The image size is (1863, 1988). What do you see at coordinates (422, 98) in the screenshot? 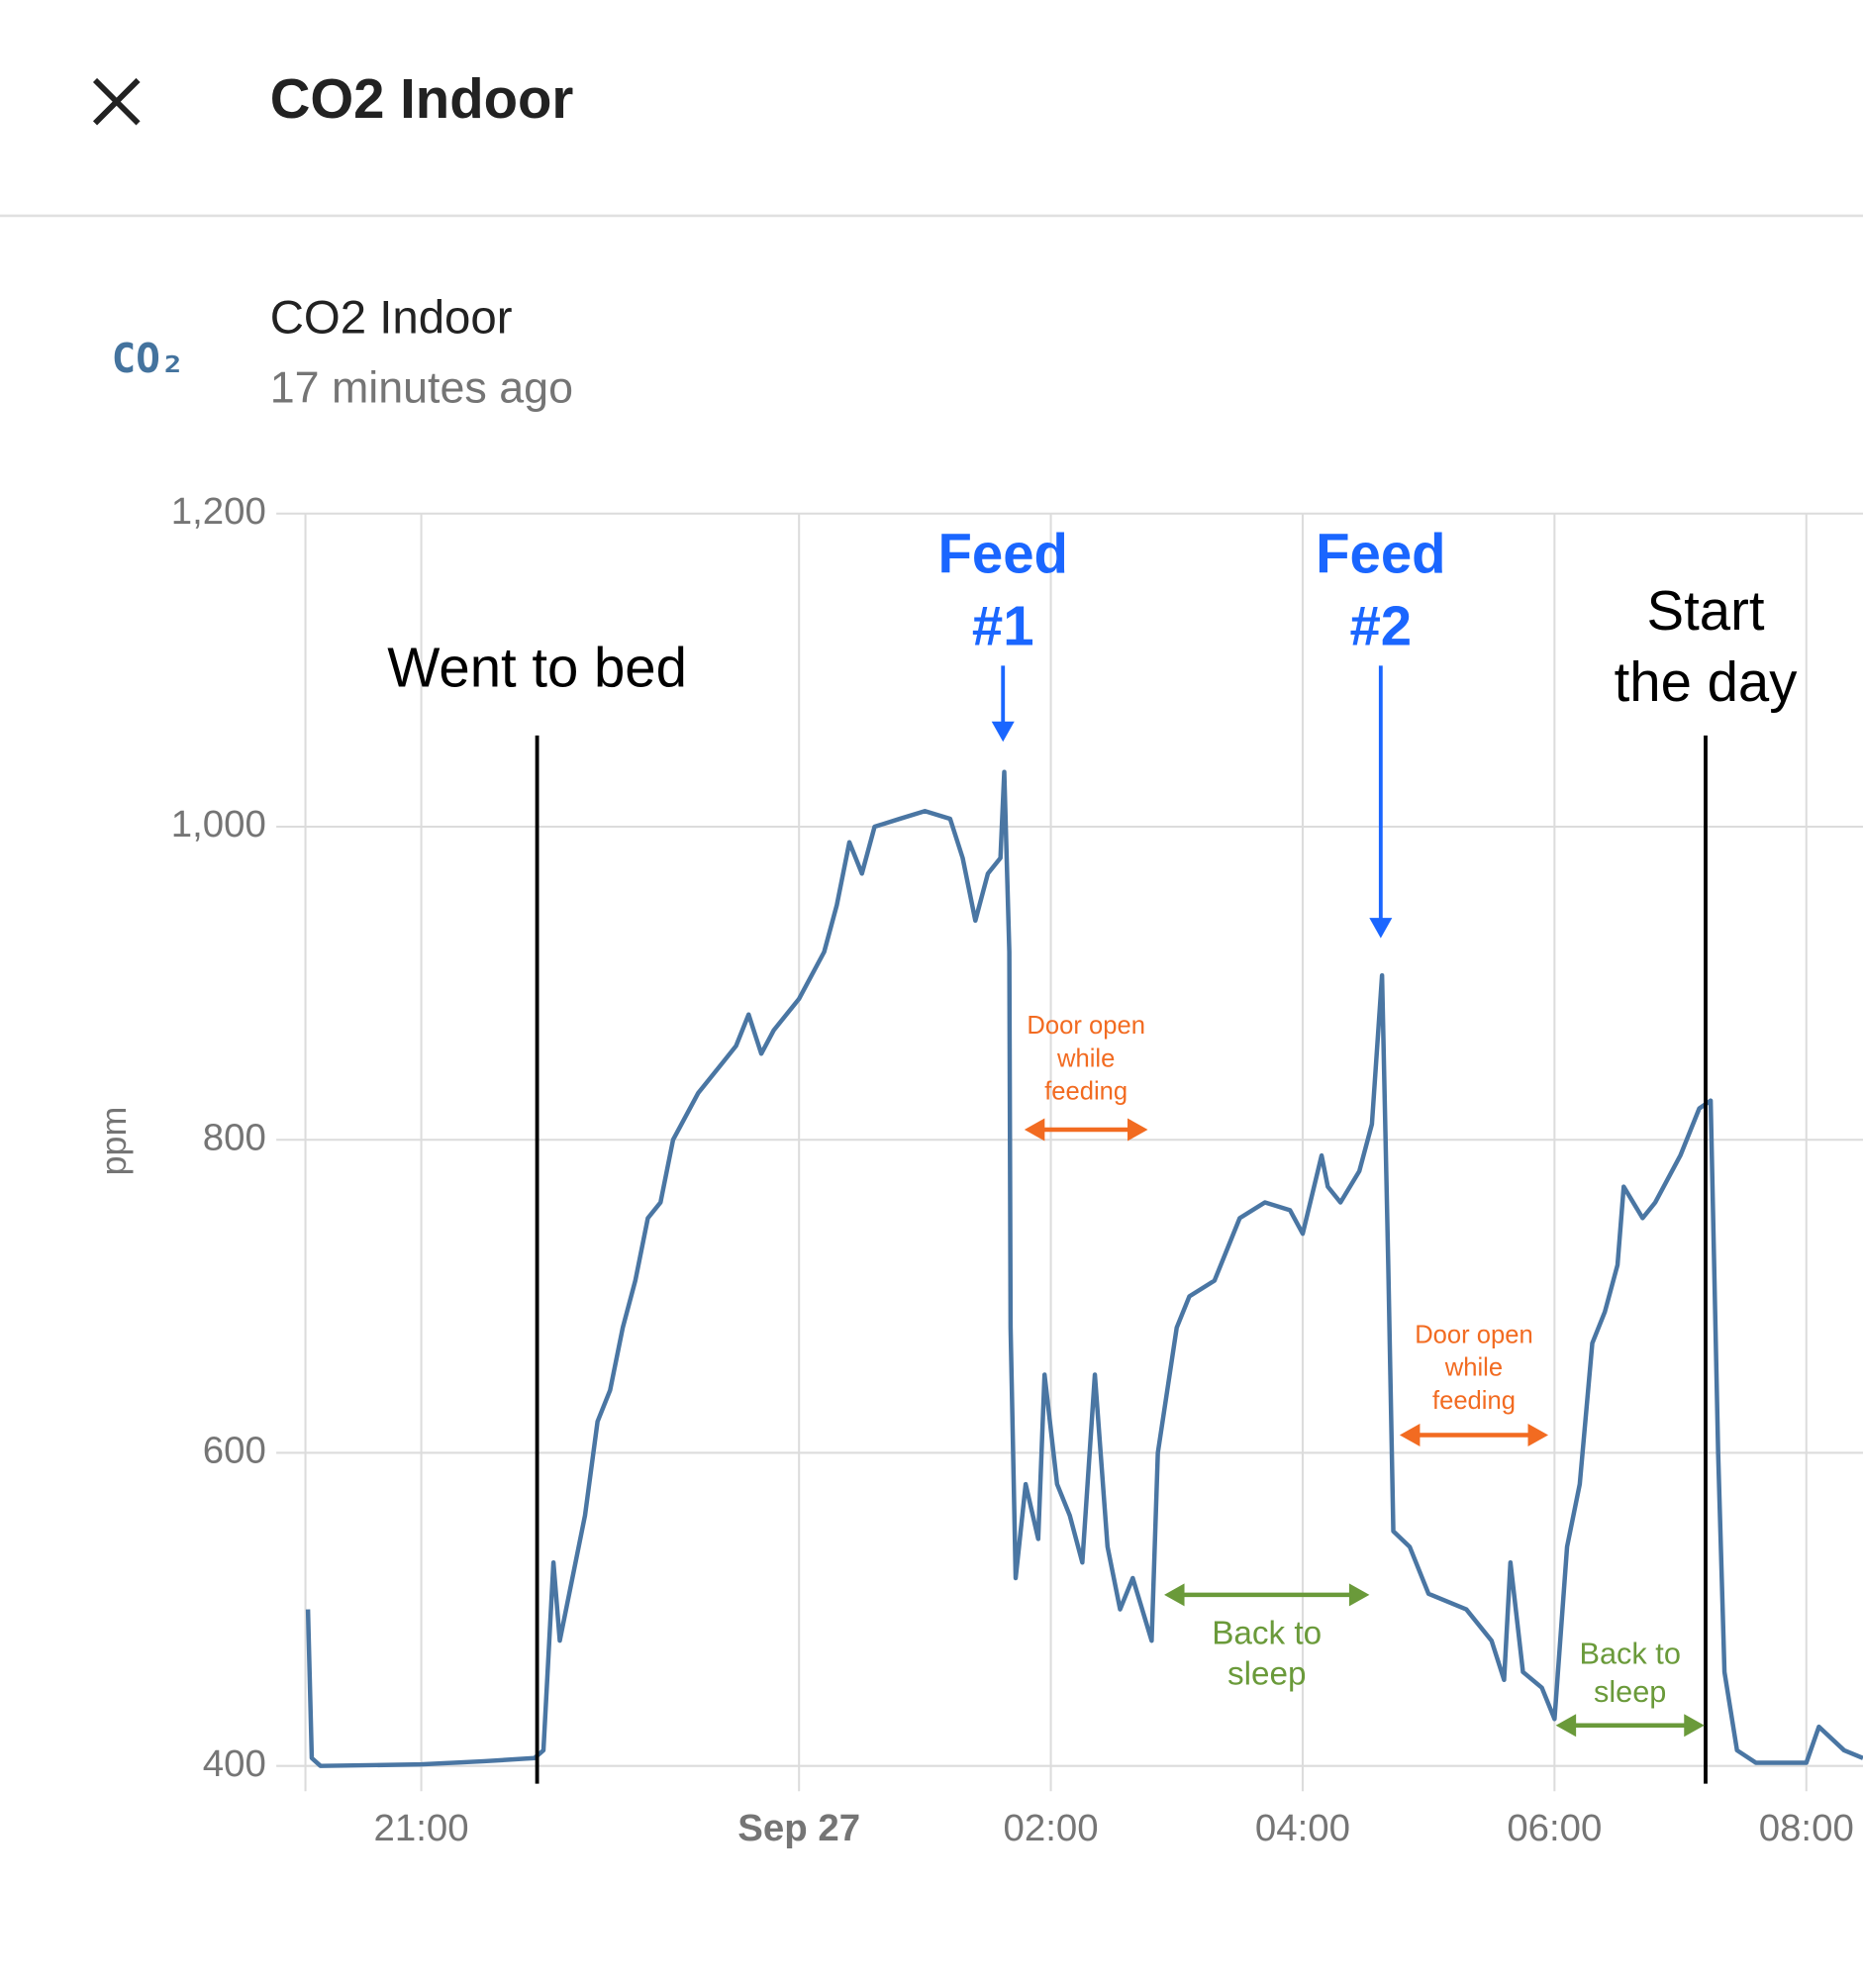
I see `dialog-title: CO2 Indoor` at bounding box center [422, 98].